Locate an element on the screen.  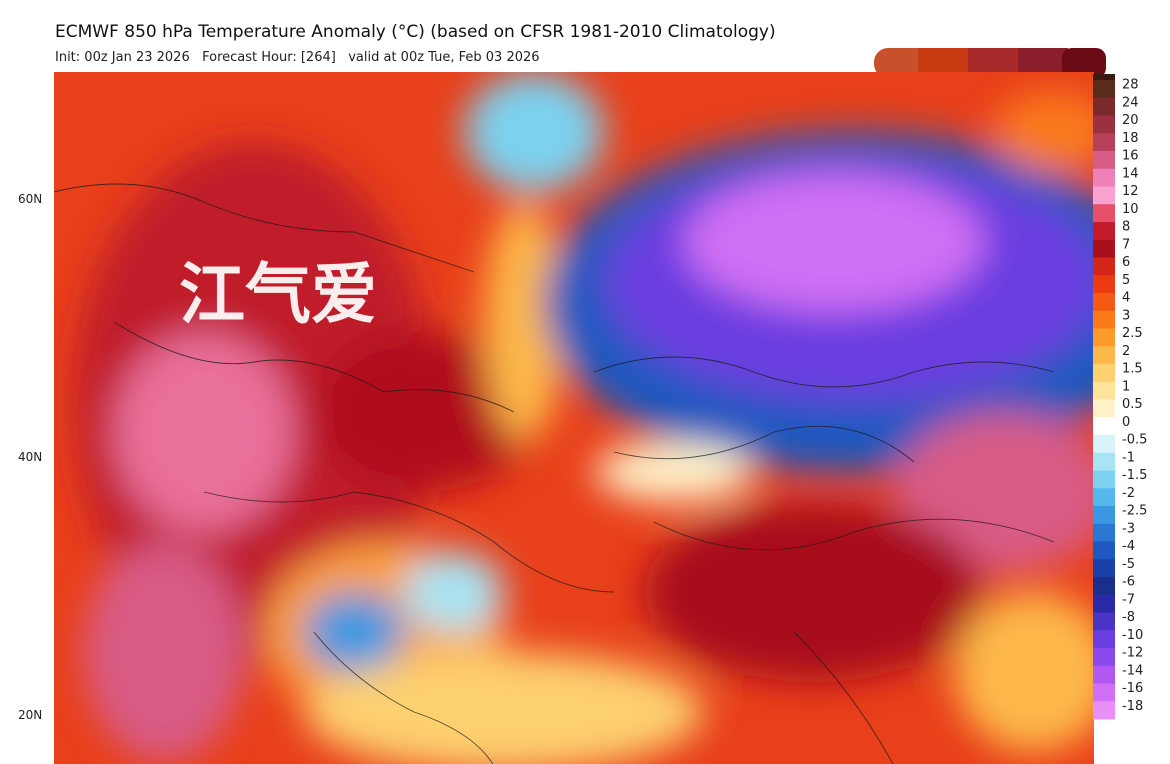
colorbar-label: 16 is located at coordinates (1130, 156).